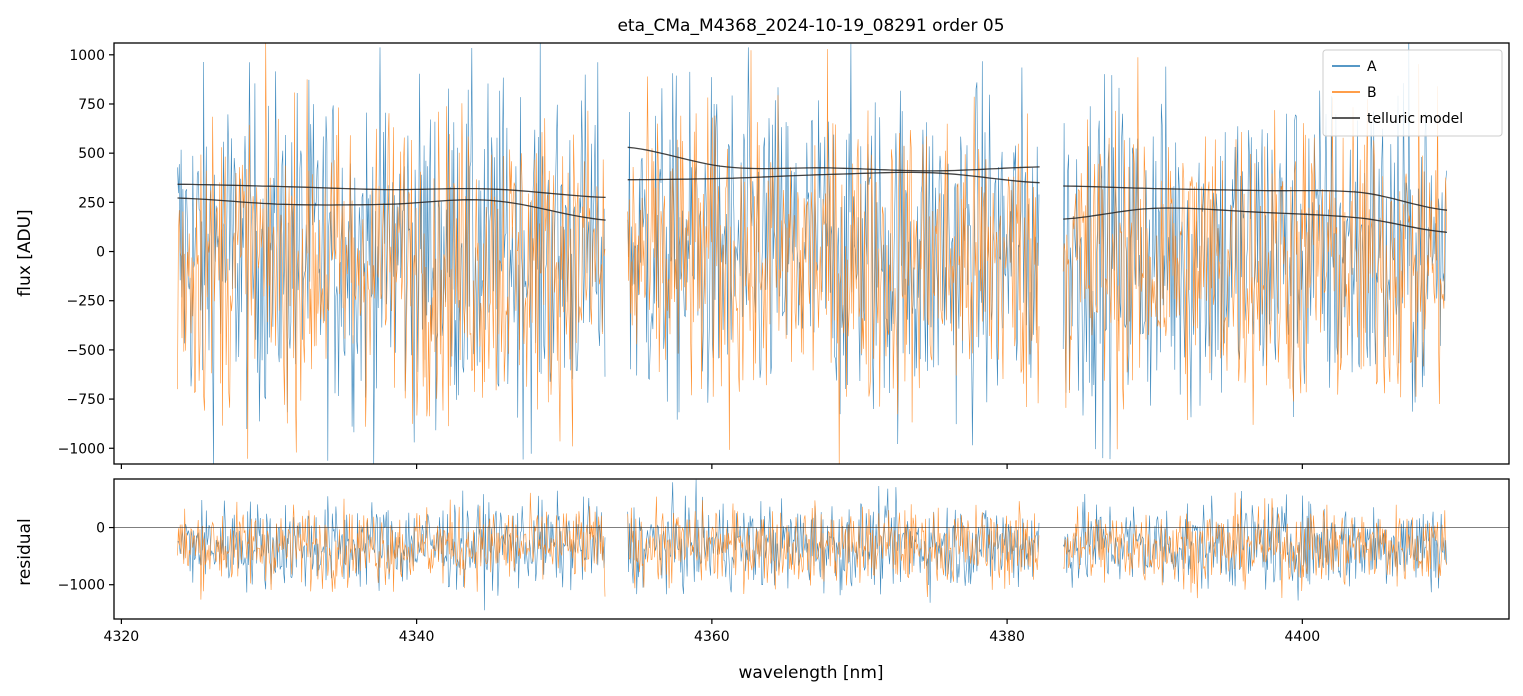 This screenshot has width=1523, height=696. I want to click on legend: A B telluric model, so click(1412, 93).